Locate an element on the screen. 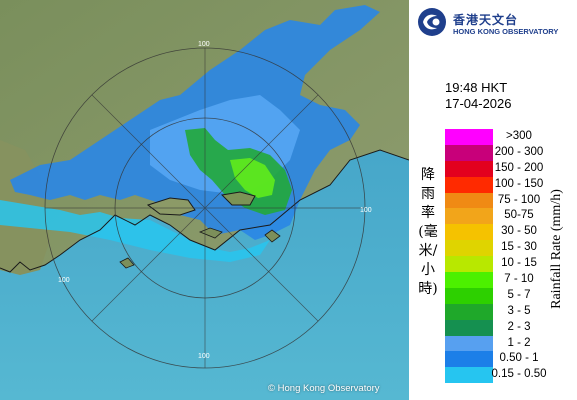 The height and width of the screenshot is (400, 577). legend-label: 150 - 200 is located at coordinates (519, 167).